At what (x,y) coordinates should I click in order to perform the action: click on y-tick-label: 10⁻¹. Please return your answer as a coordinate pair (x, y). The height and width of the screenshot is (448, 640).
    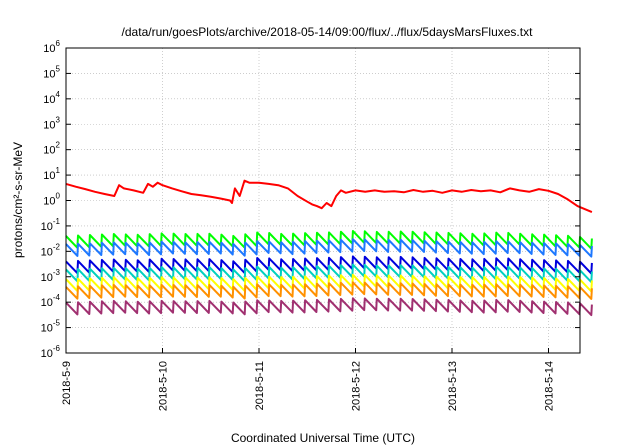
    Looking at the image, I should click on (51, 225).